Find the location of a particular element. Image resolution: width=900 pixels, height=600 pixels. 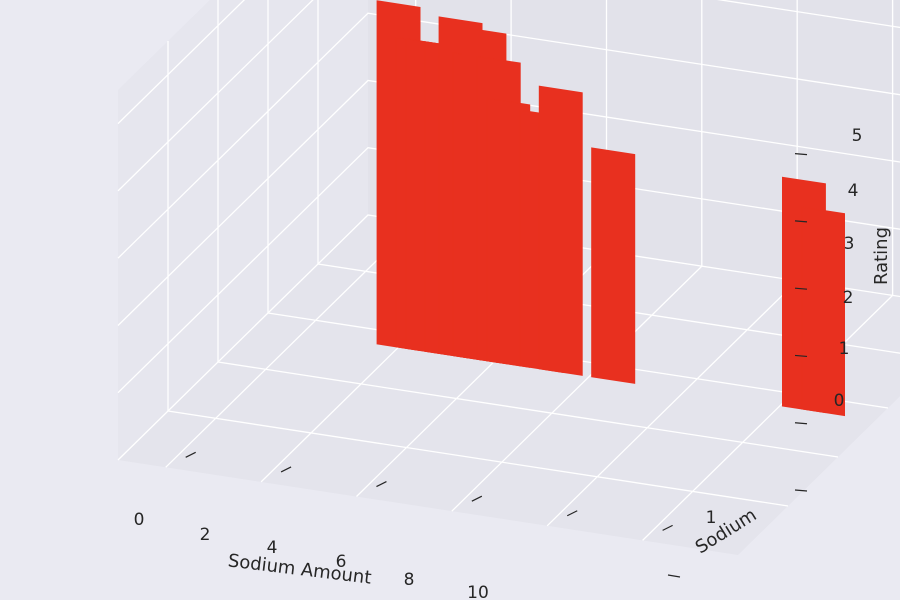

z-tick-label-1: 1 is located at coordinates (844, 349).